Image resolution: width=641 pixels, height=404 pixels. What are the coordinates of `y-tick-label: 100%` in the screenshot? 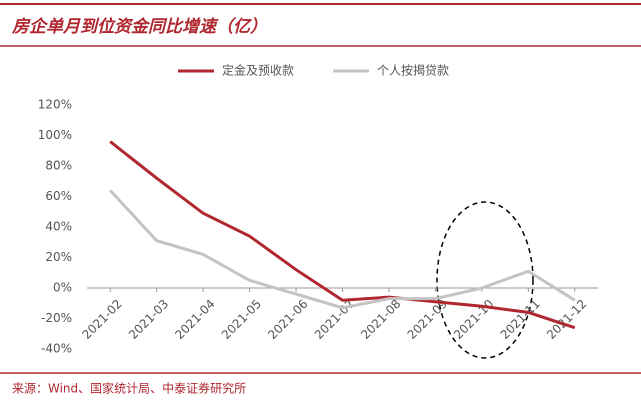 It's located at (55, 135).